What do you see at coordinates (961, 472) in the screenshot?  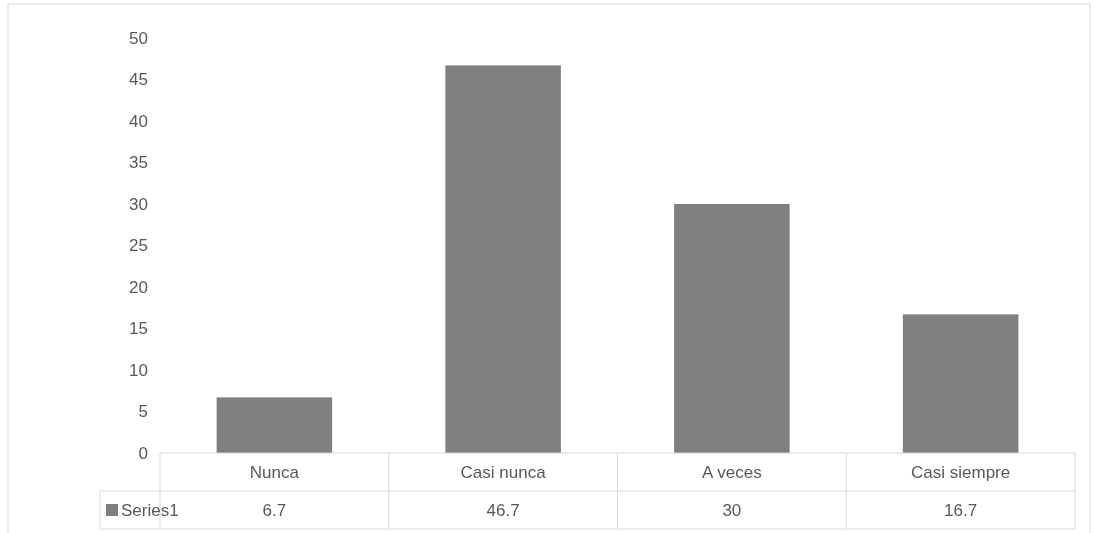 I see `x-tick-label: Casi siempre` at bounding box center [961, 472].